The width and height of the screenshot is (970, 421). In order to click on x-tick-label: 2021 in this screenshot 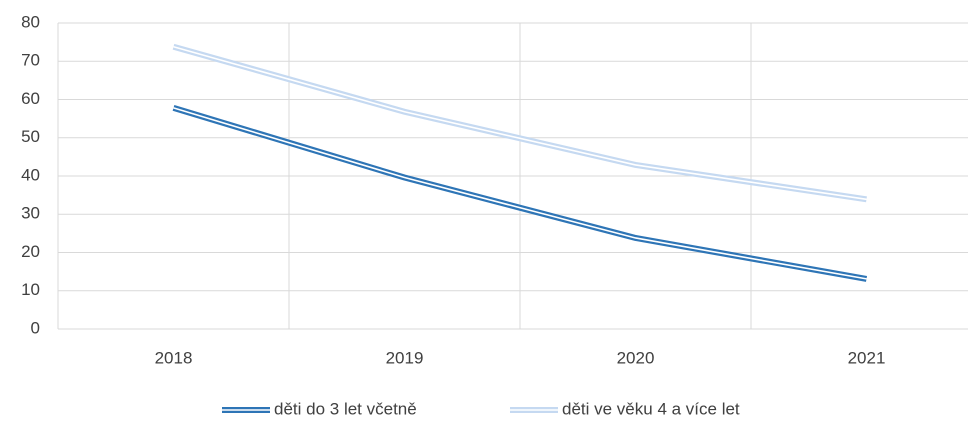, I will do `click(867, 357)`.